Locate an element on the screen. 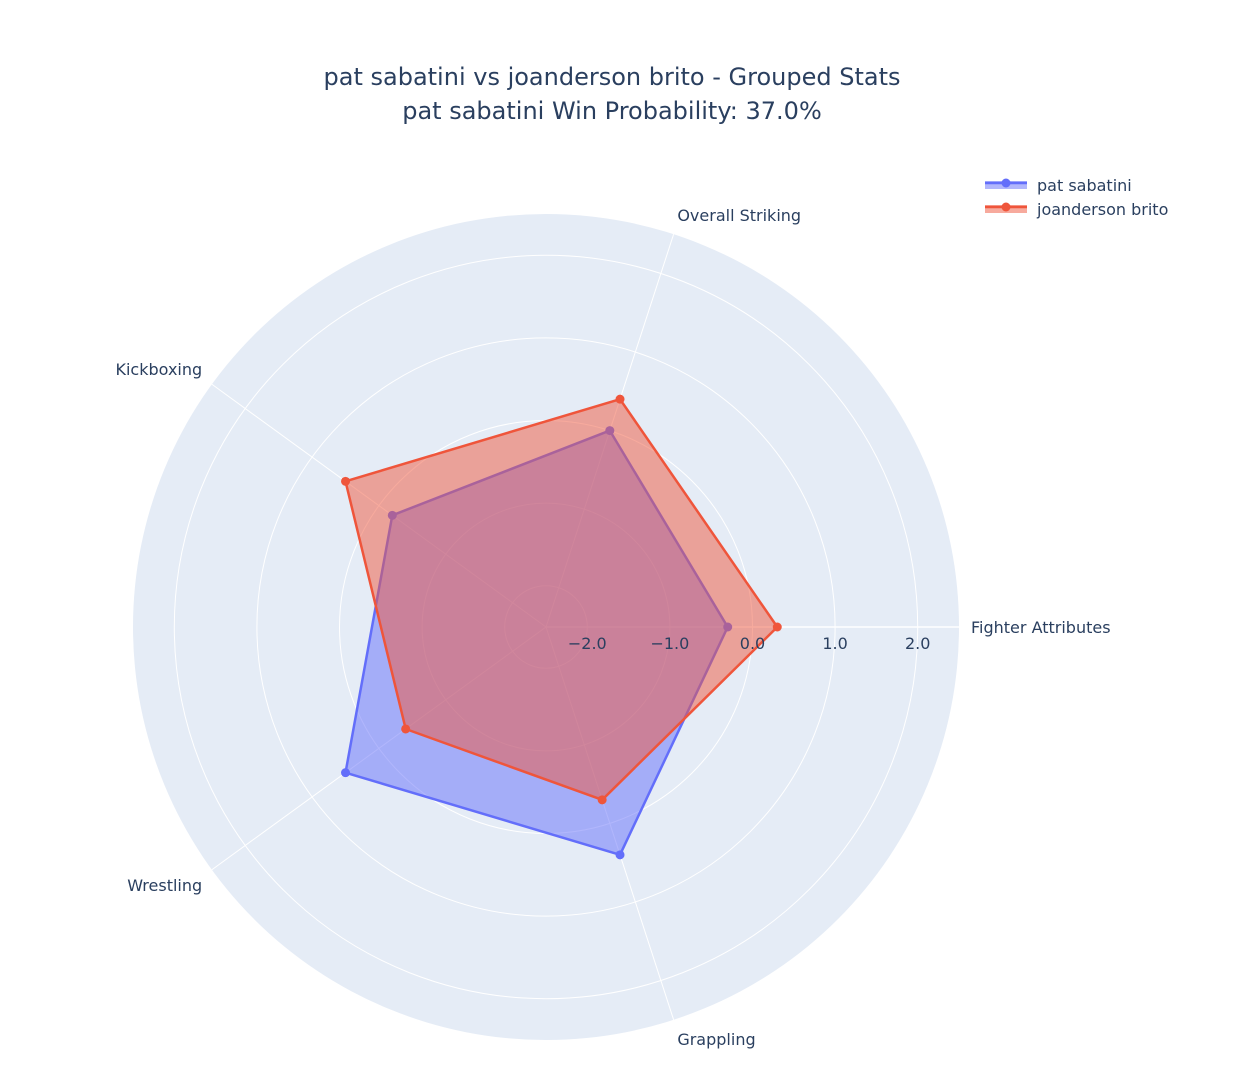 The image size is (1244, 1087). radial-tick-label-4: 2.0 is located at coordinates (917, 643).